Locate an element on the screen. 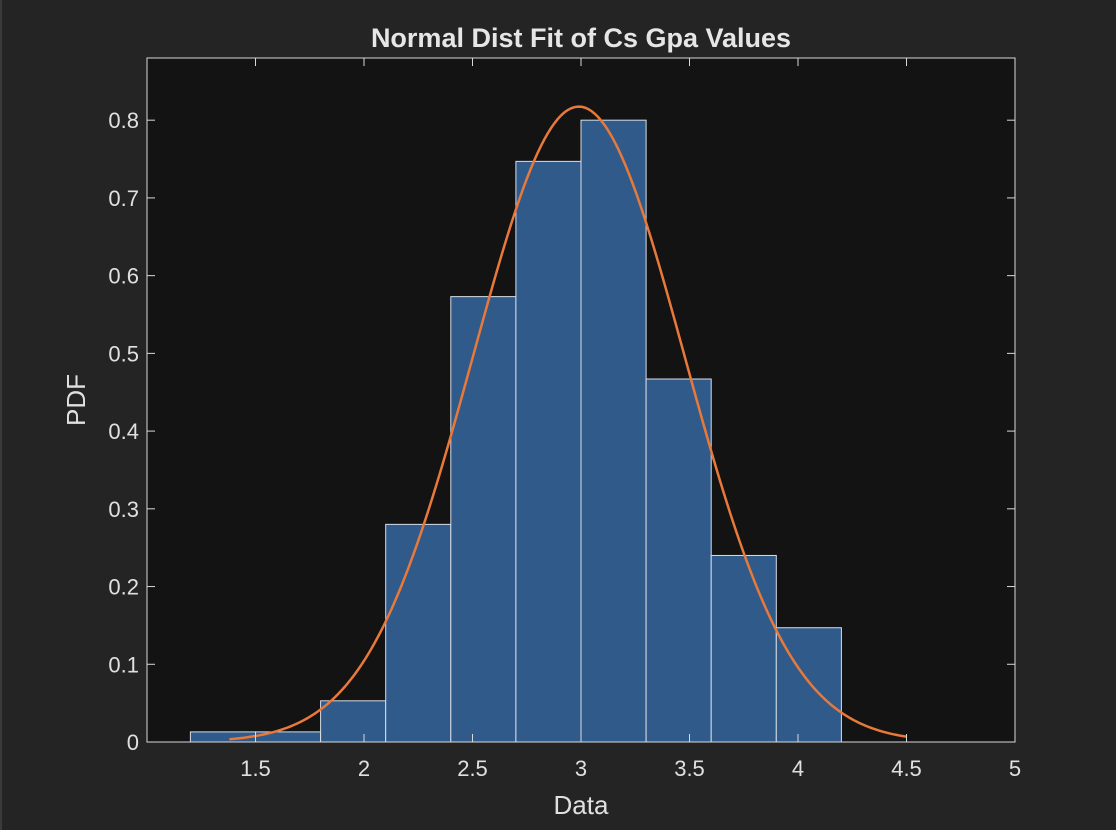  x-tick-label: 3 is located at coordinates (581, 768).